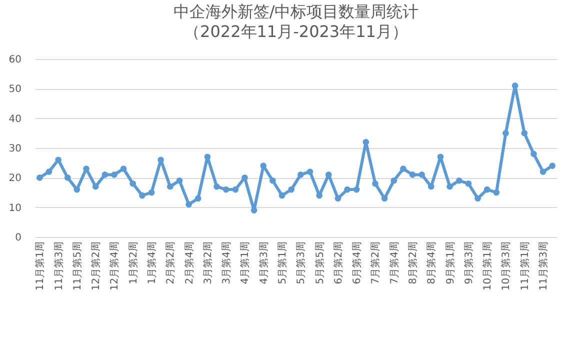  What do you see at coordinates (189, 263) in the screenshot?
I see `x-tick-label: 2月第4周` at bounding box center [189, 263].